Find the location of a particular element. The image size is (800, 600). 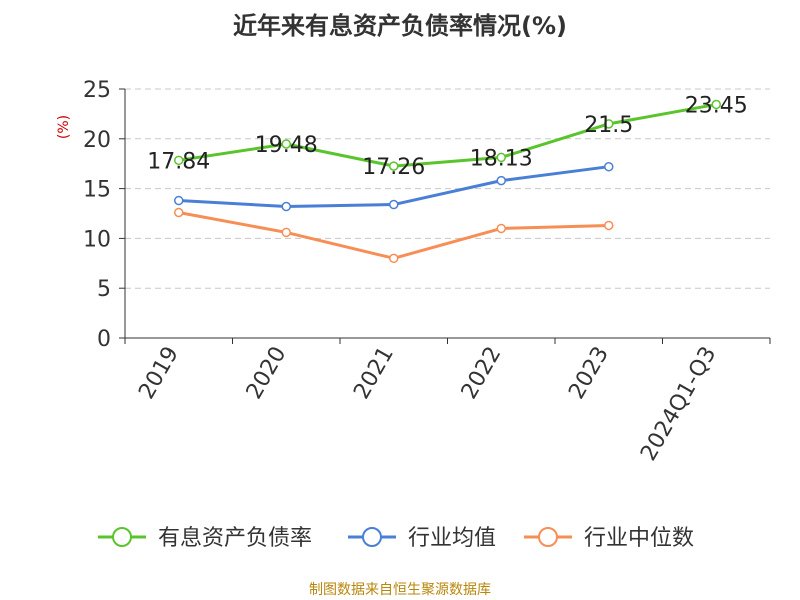

y-tick-label: 10 is located at coordinates (97, 239).